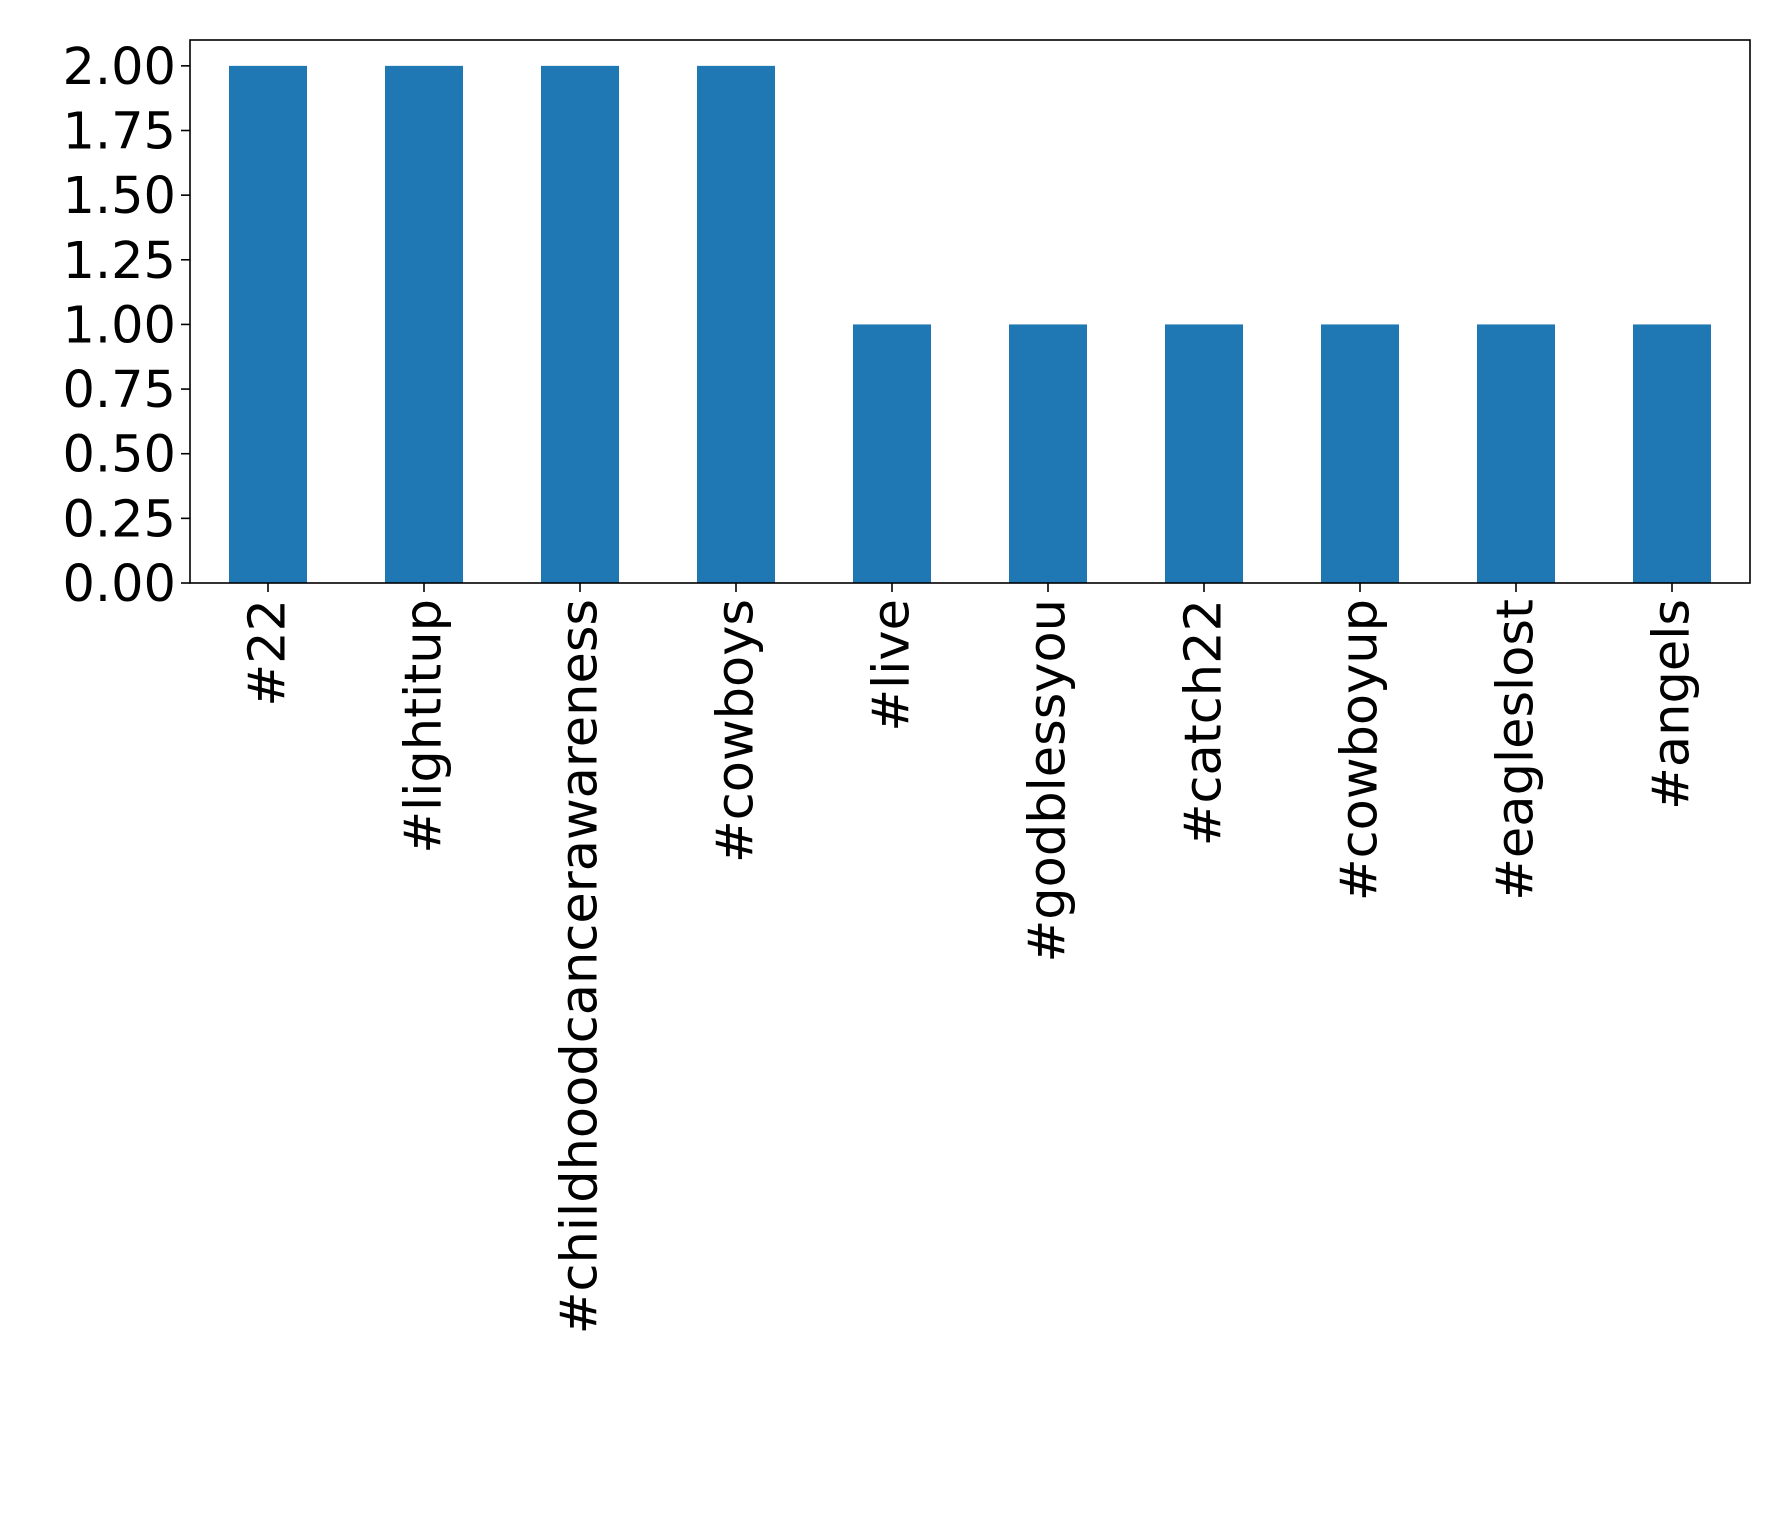  I want to click on y-tick-label: 0.00, so click(119, 584).